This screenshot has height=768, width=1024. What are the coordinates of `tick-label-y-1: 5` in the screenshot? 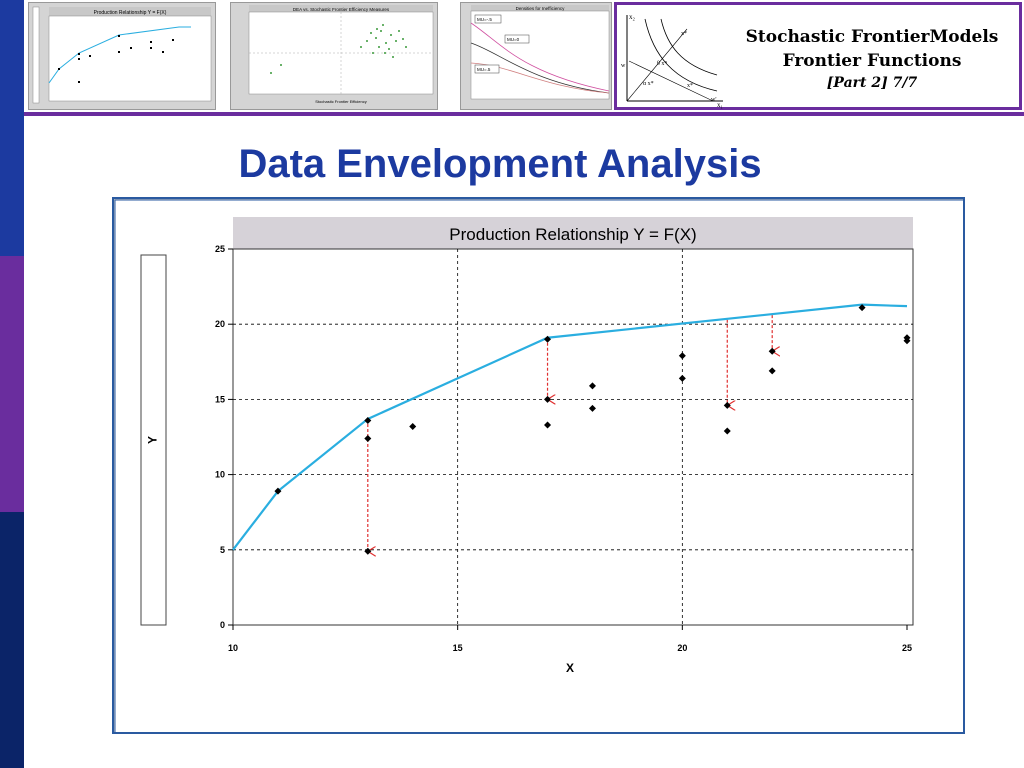 It's located at (222, 550).